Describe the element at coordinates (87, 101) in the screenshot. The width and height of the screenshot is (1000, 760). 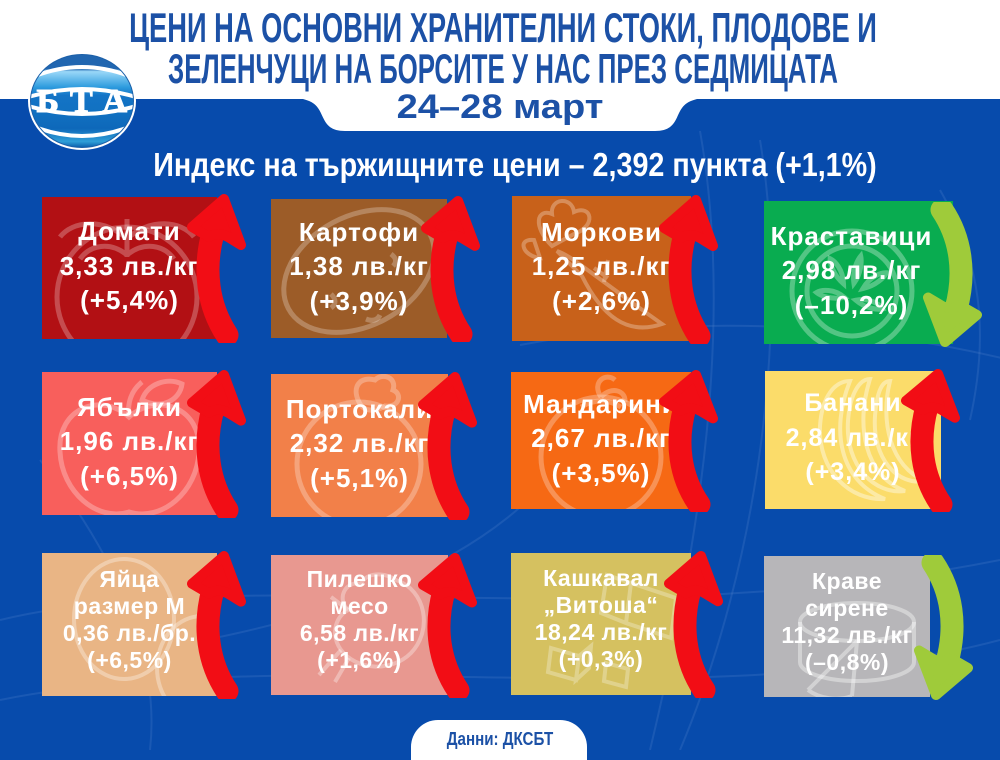
I see `svg-text: БТА` at that location.